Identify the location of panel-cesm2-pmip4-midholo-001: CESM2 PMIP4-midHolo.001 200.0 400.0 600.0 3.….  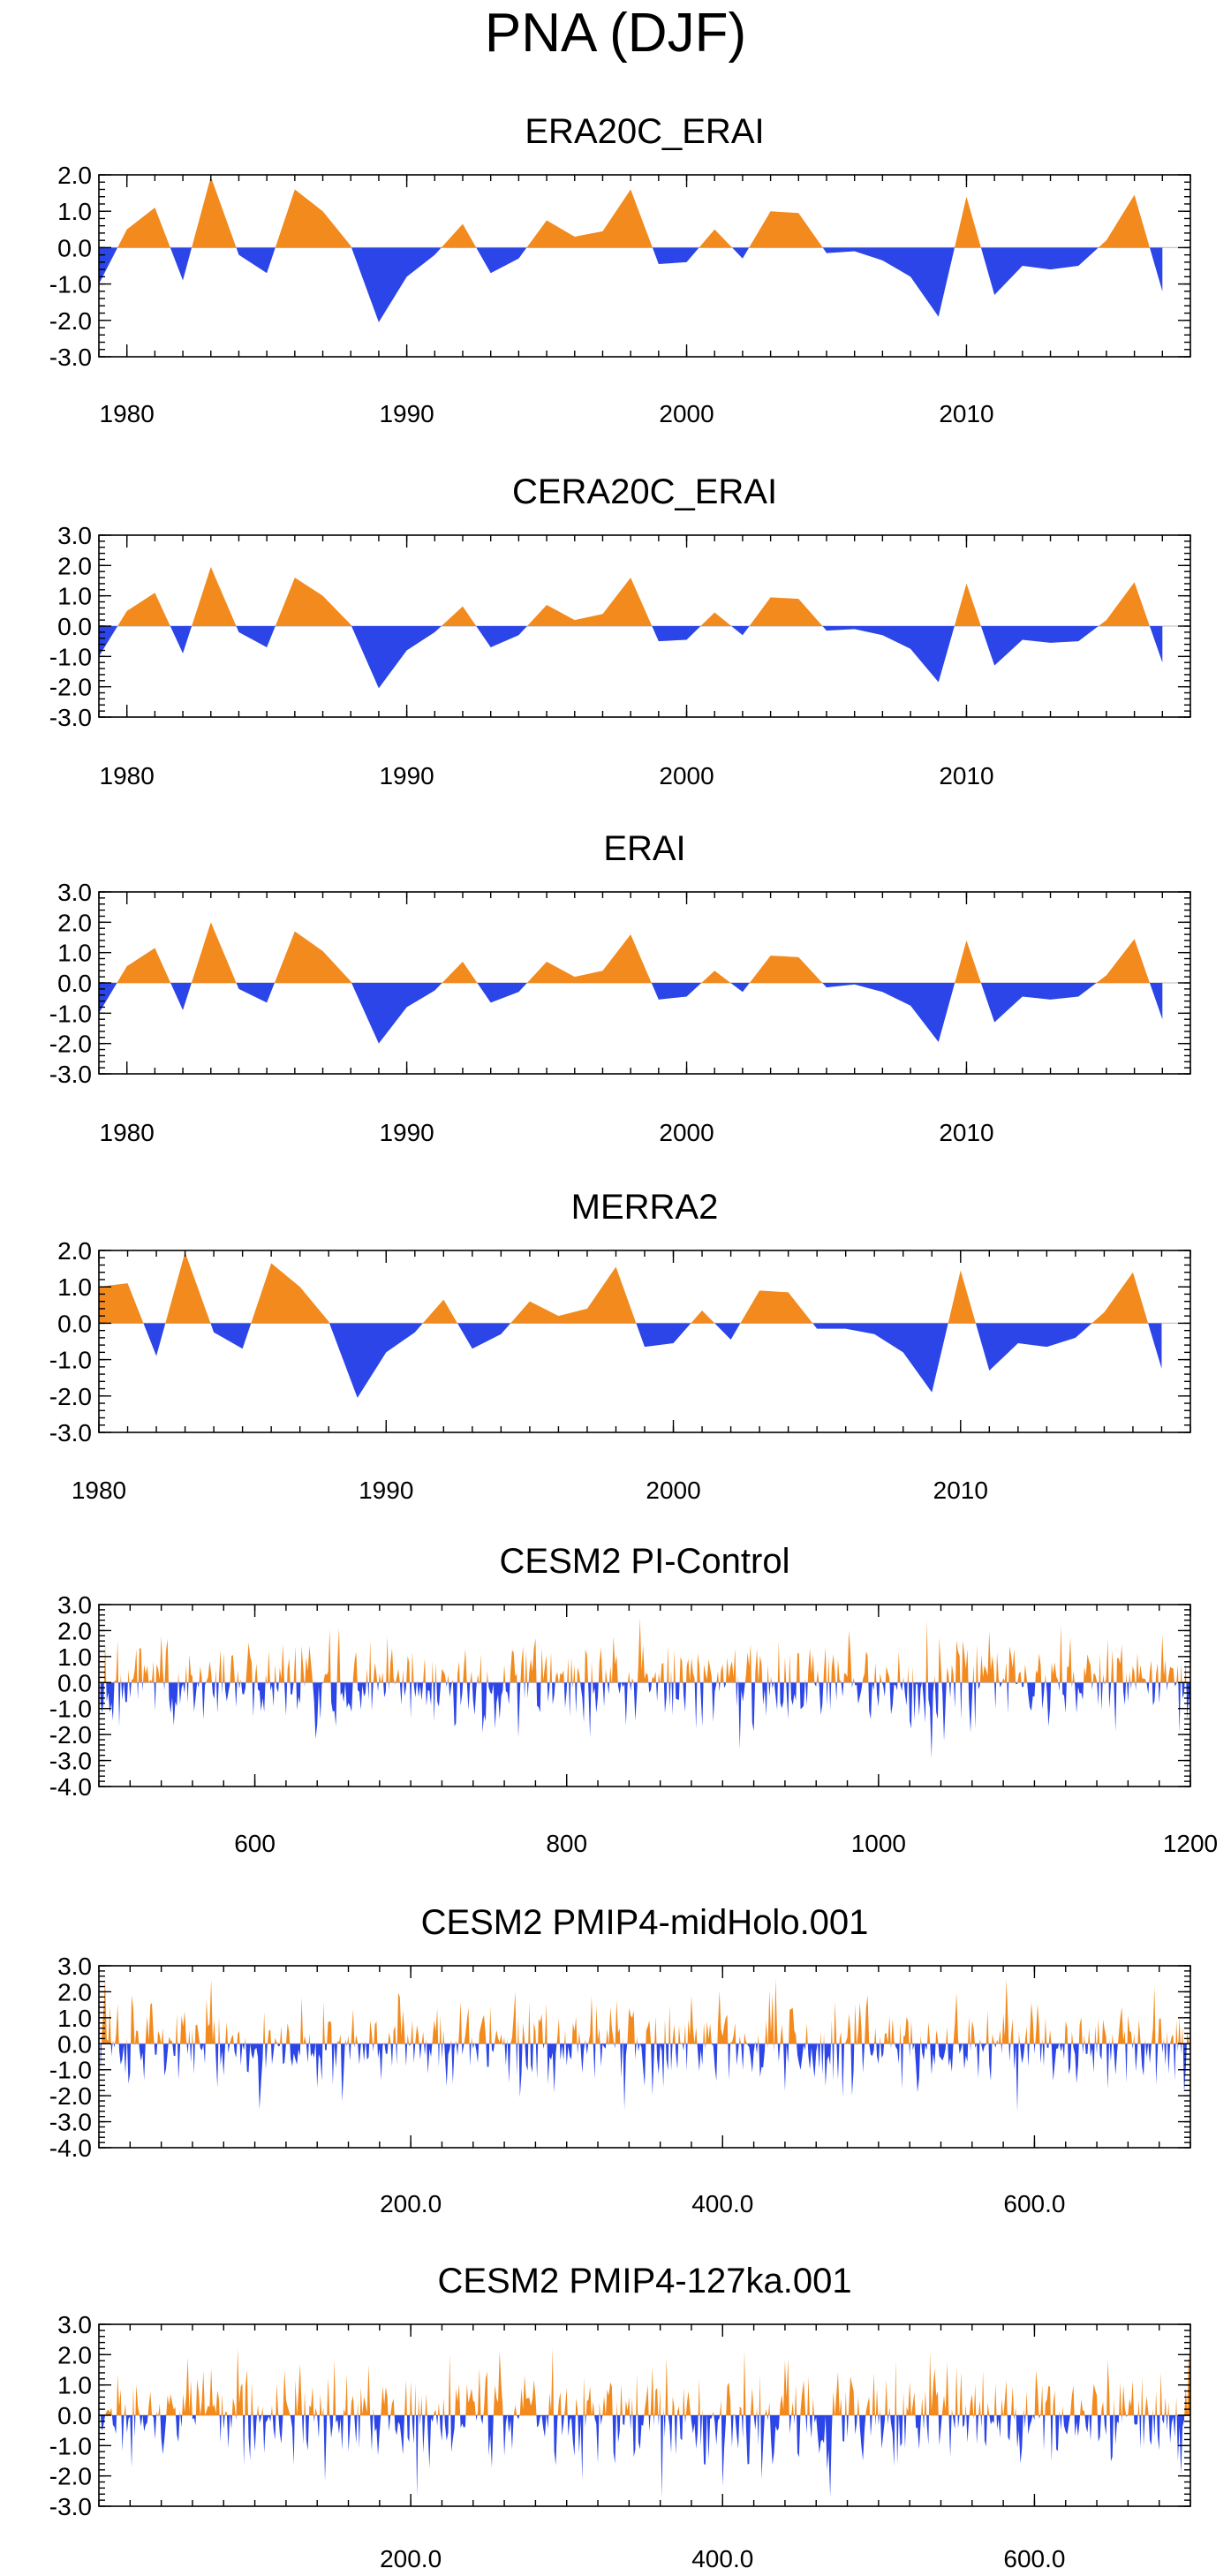
(620, 2060).